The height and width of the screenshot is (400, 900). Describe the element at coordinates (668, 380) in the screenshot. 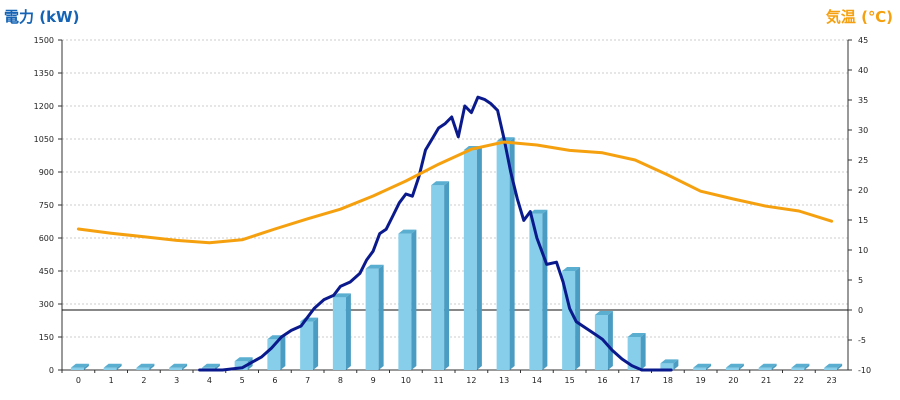

I see `x-tick-label: 18` at that location.